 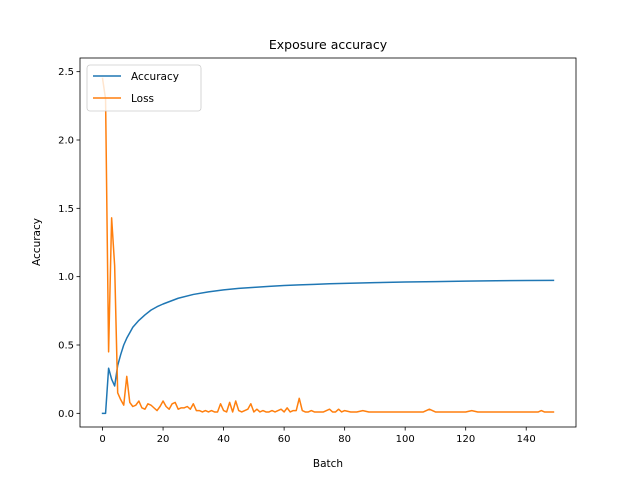 I want to click on x-tick-label: 60, so click(x=284, y=439).